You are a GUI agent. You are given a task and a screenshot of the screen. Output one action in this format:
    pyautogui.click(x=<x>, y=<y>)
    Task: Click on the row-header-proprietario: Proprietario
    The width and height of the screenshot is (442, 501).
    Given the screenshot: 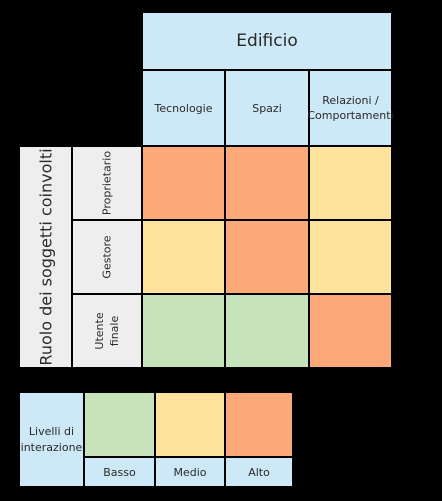 What is the action you would take?
    pyautogui.click(x=107, y=183)
    